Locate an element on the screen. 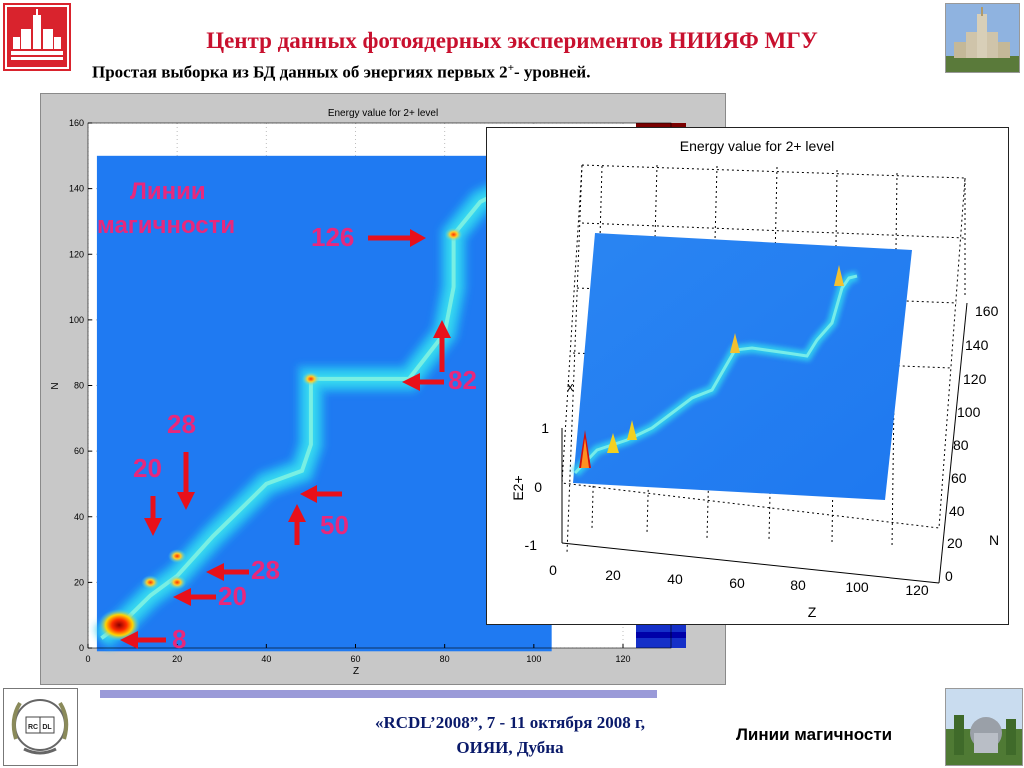 Image resolution: width=1024 pixels, height=768 pixels. surface-z-tick-1: 0 is located at coordinates (538, 487).